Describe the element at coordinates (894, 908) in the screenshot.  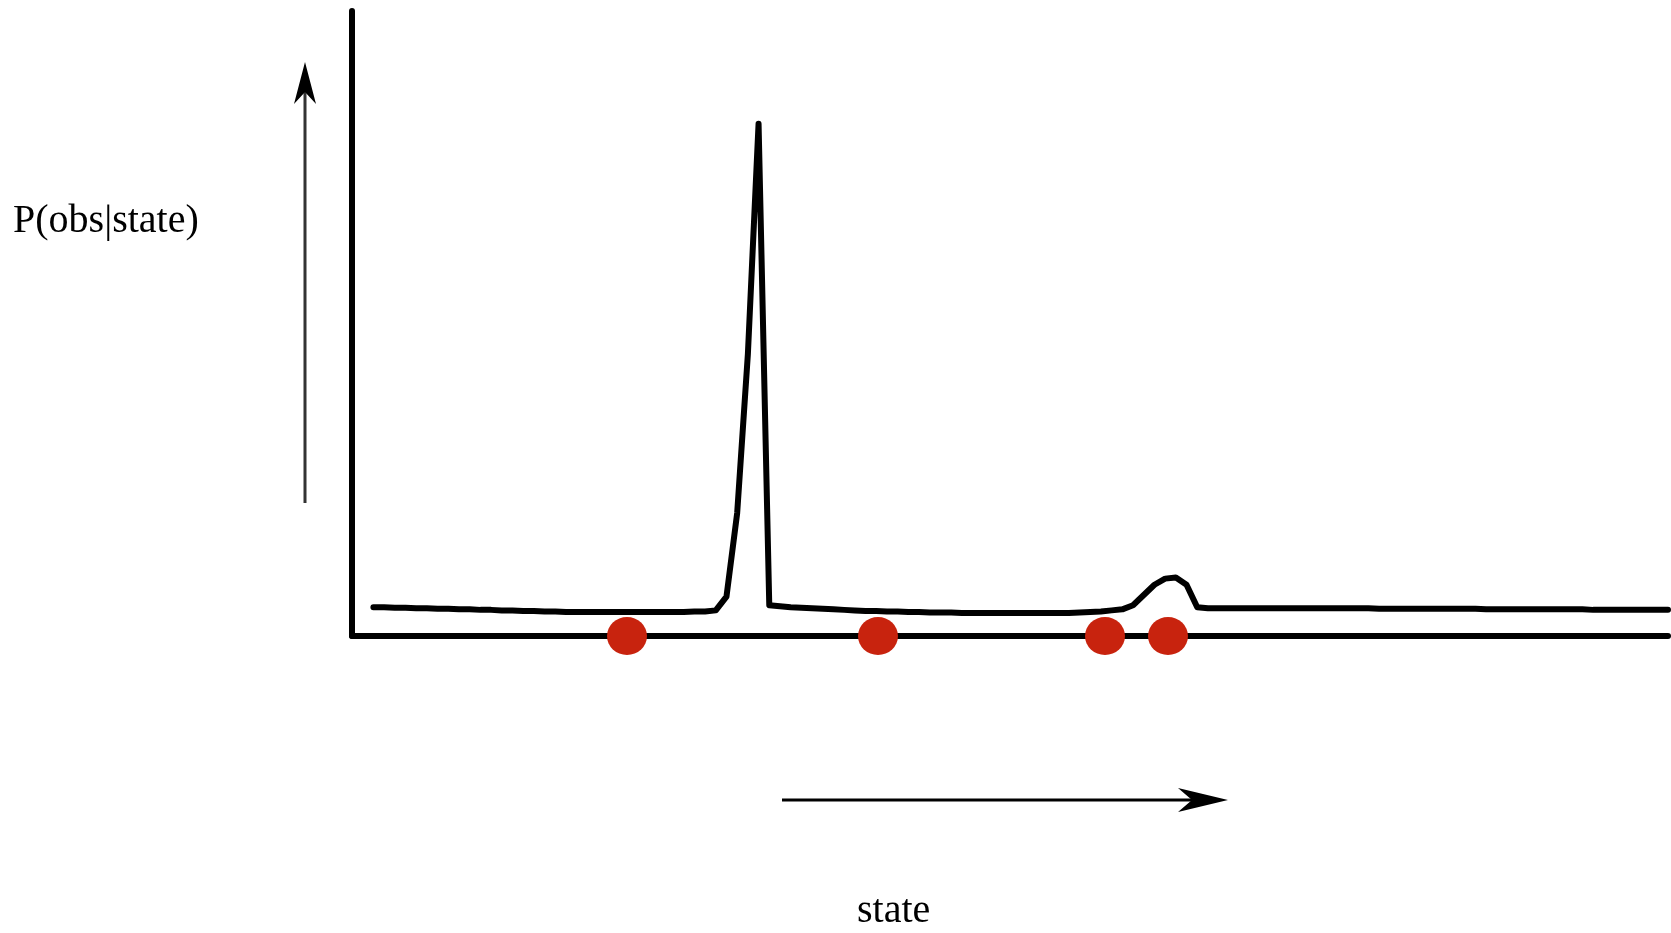
I see `text: state` at that location.